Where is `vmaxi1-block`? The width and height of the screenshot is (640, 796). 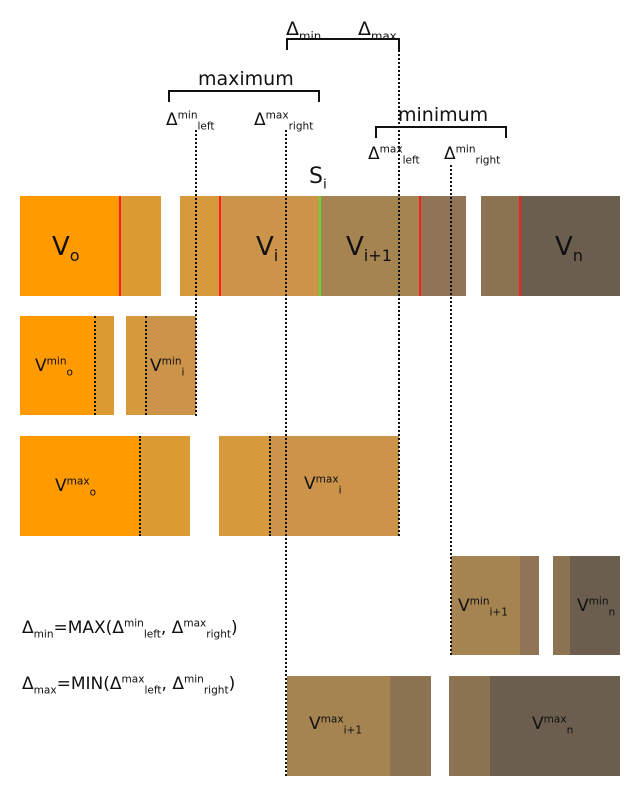
vmaxi1-block is located at coordinates (338, 726).